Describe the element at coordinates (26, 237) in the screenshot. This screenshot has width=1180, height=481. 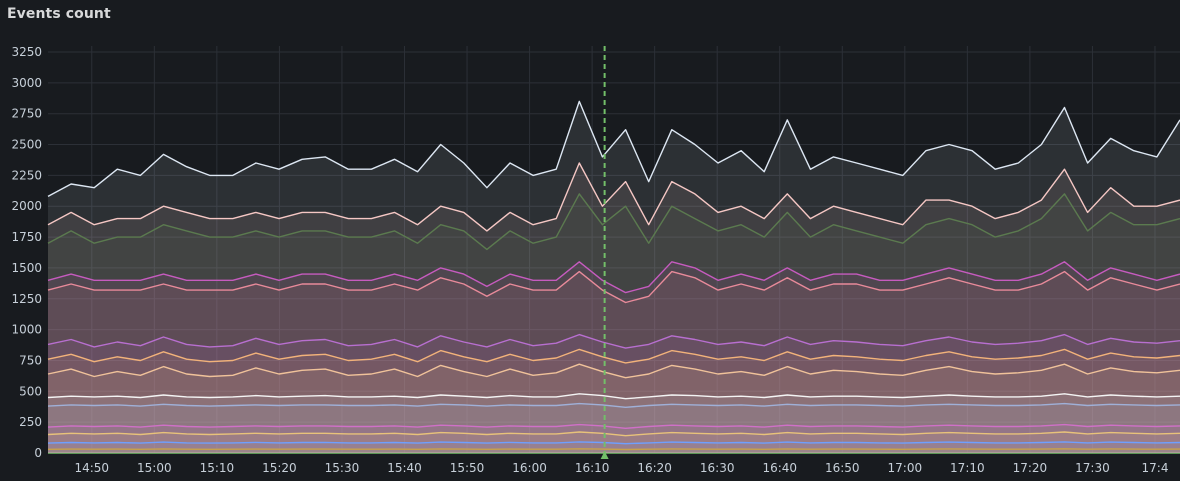
I see `y-tick-label: 1750` at that location.